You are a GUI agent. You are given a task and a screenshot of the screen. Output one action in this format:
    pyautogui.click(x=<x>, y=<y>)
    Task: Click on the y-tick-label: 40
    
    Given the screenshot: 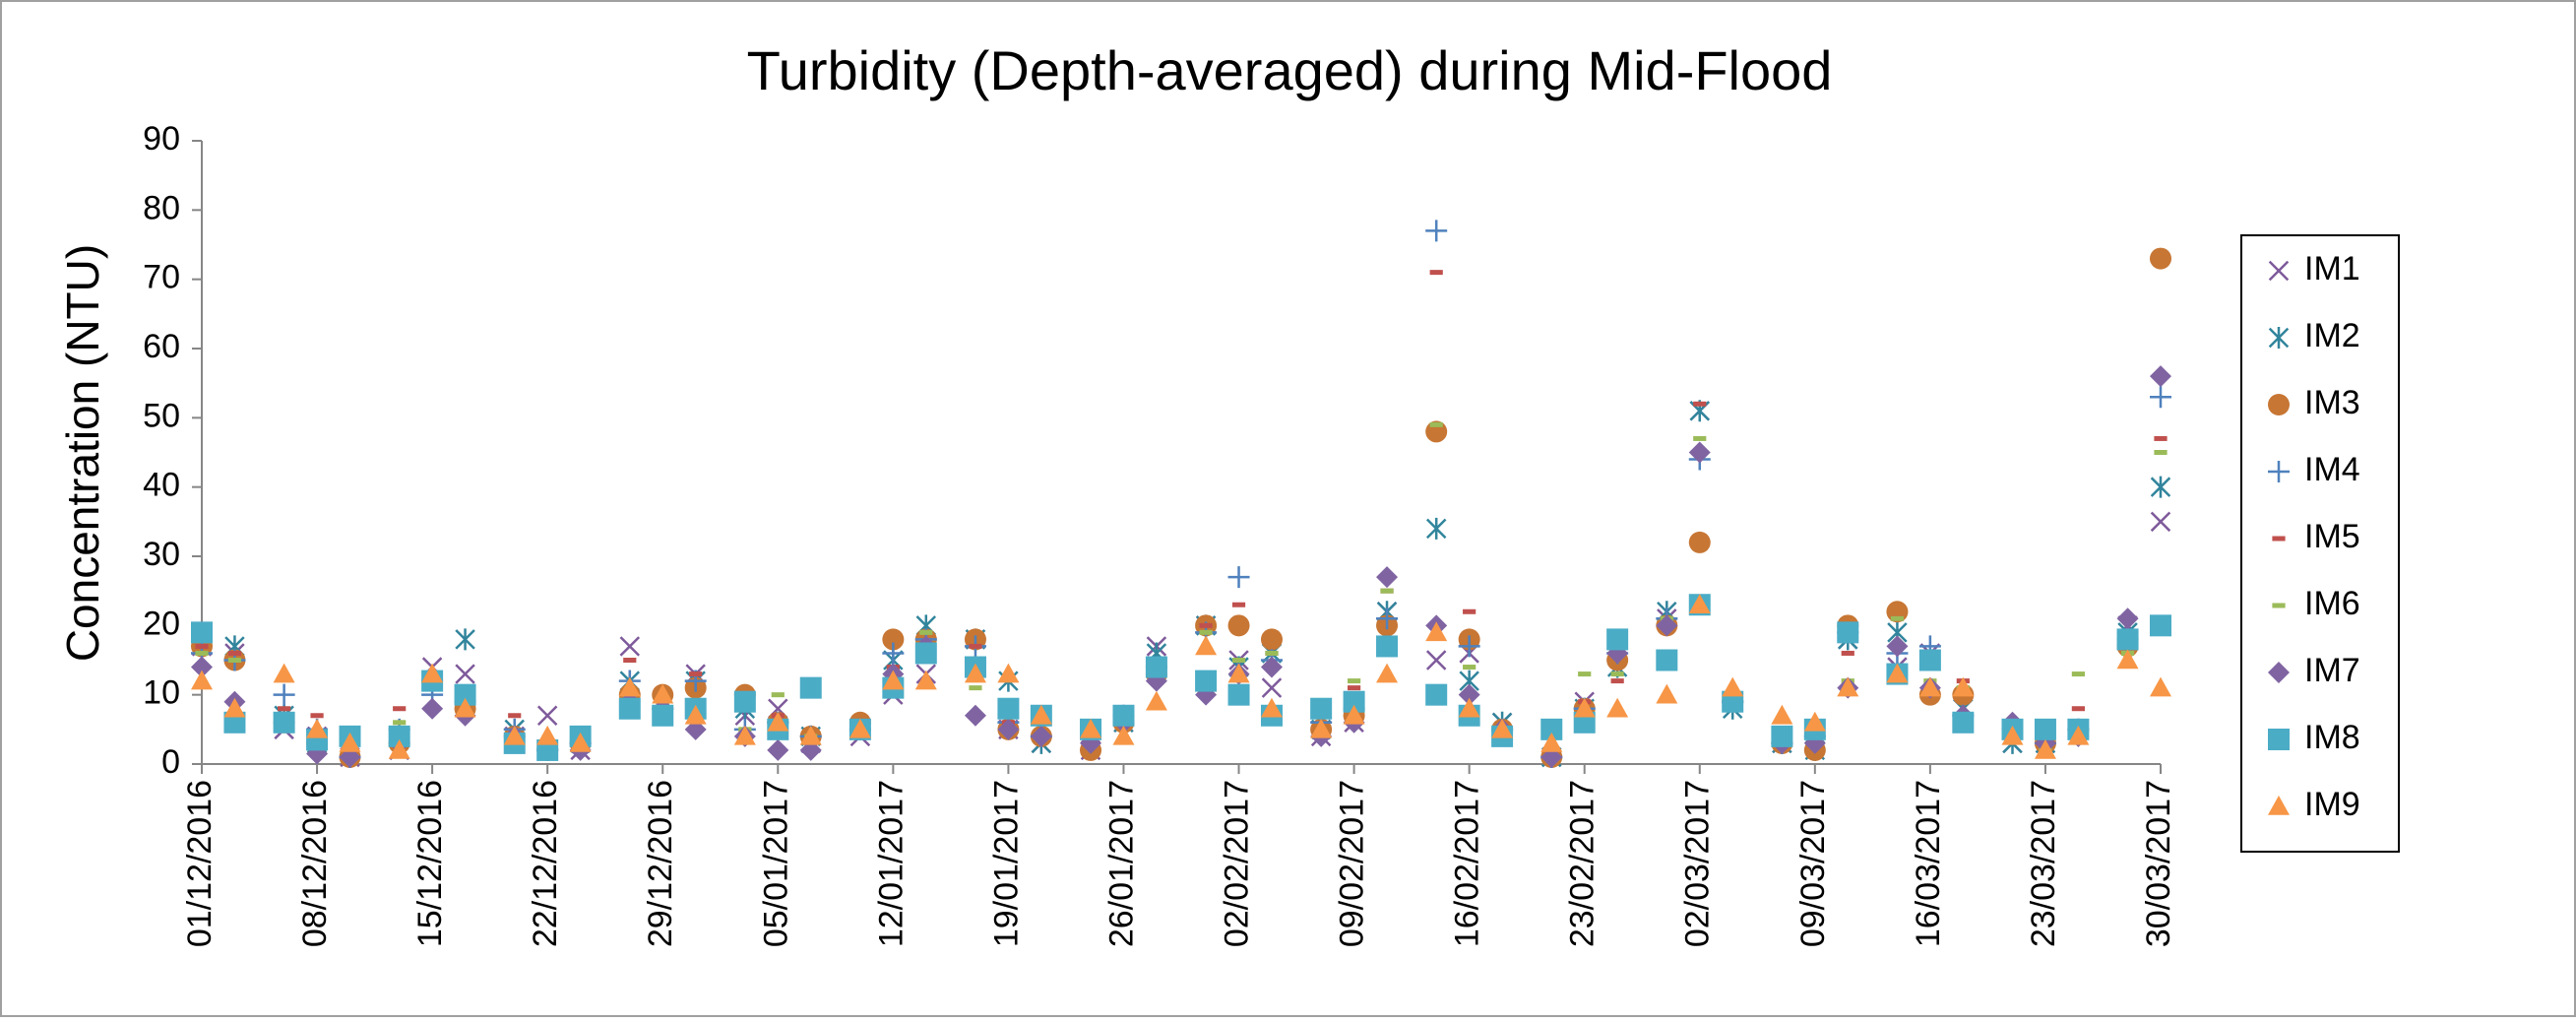 What is the action you would take?
    pyautogui.click(x=161, y=485)
    